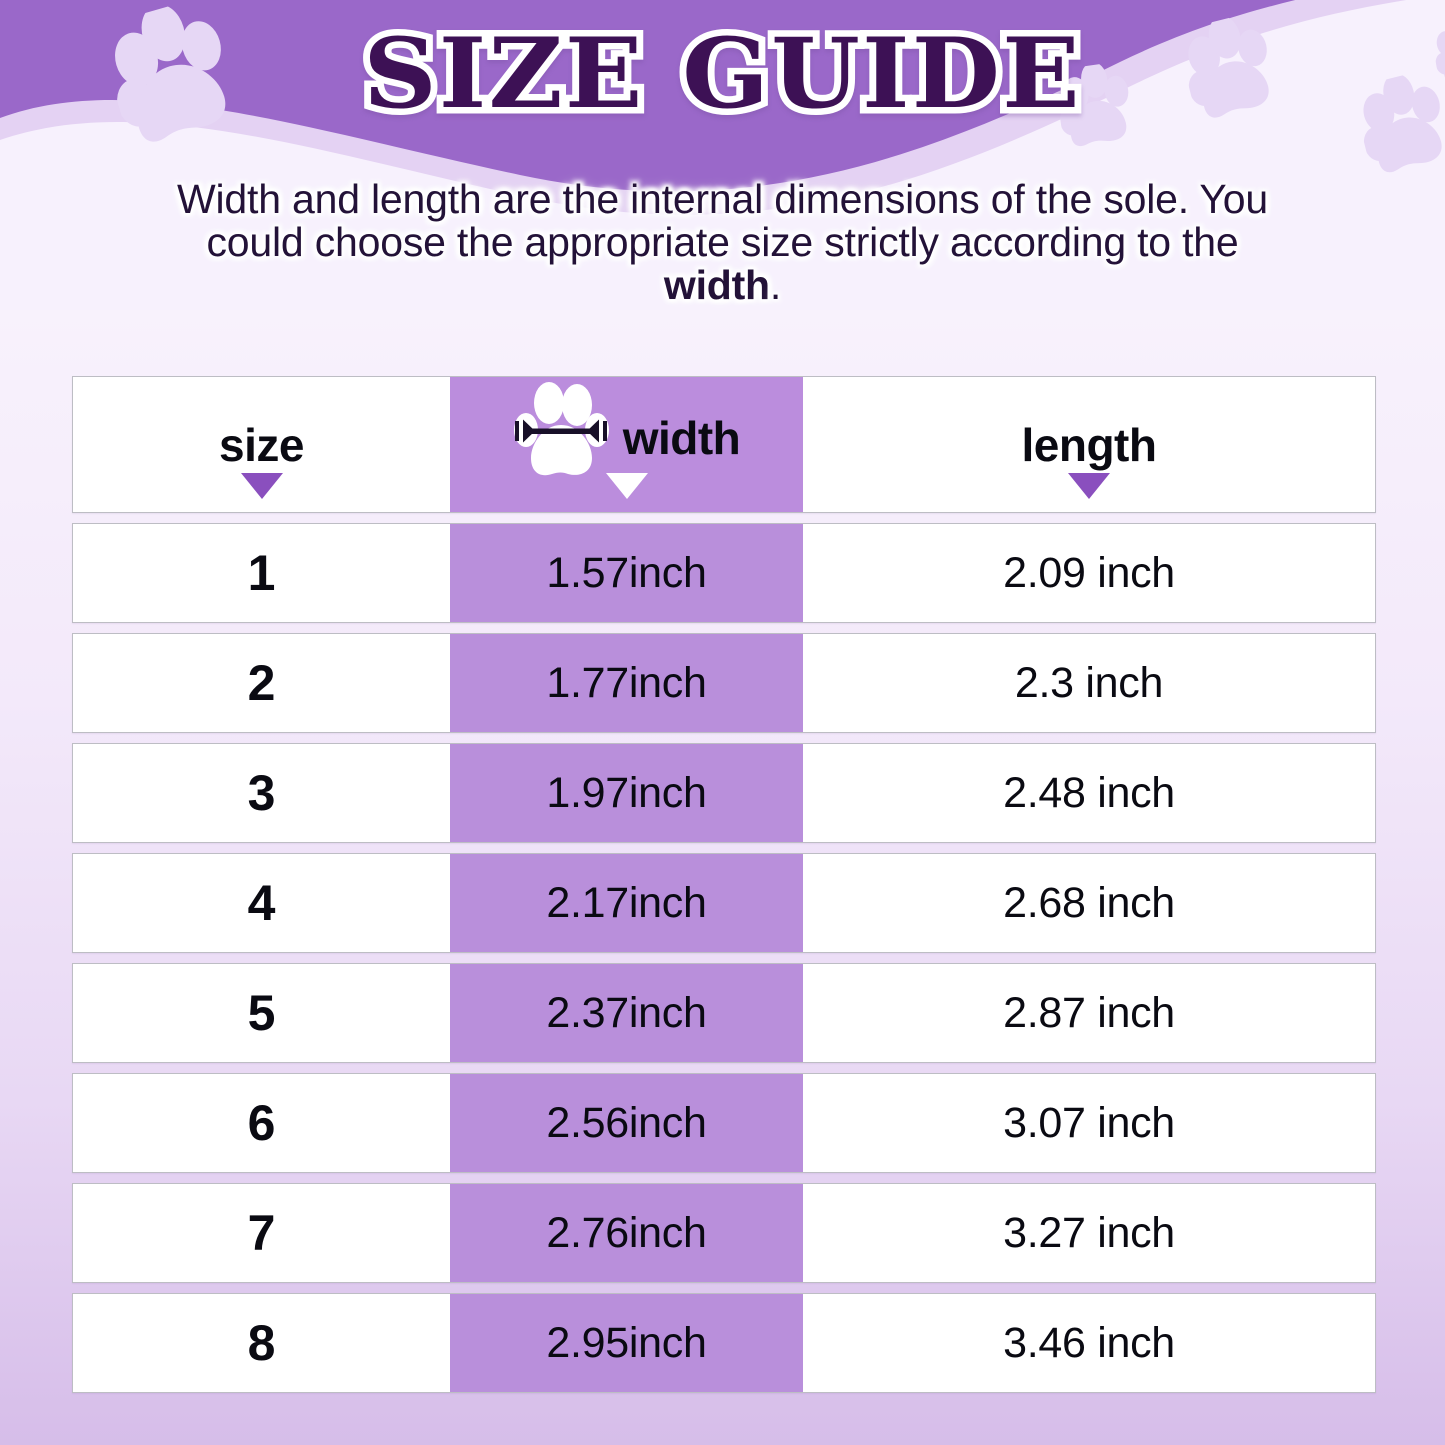  I want to click on cell-length-value: 2.68 inch, so click(1089, 902).